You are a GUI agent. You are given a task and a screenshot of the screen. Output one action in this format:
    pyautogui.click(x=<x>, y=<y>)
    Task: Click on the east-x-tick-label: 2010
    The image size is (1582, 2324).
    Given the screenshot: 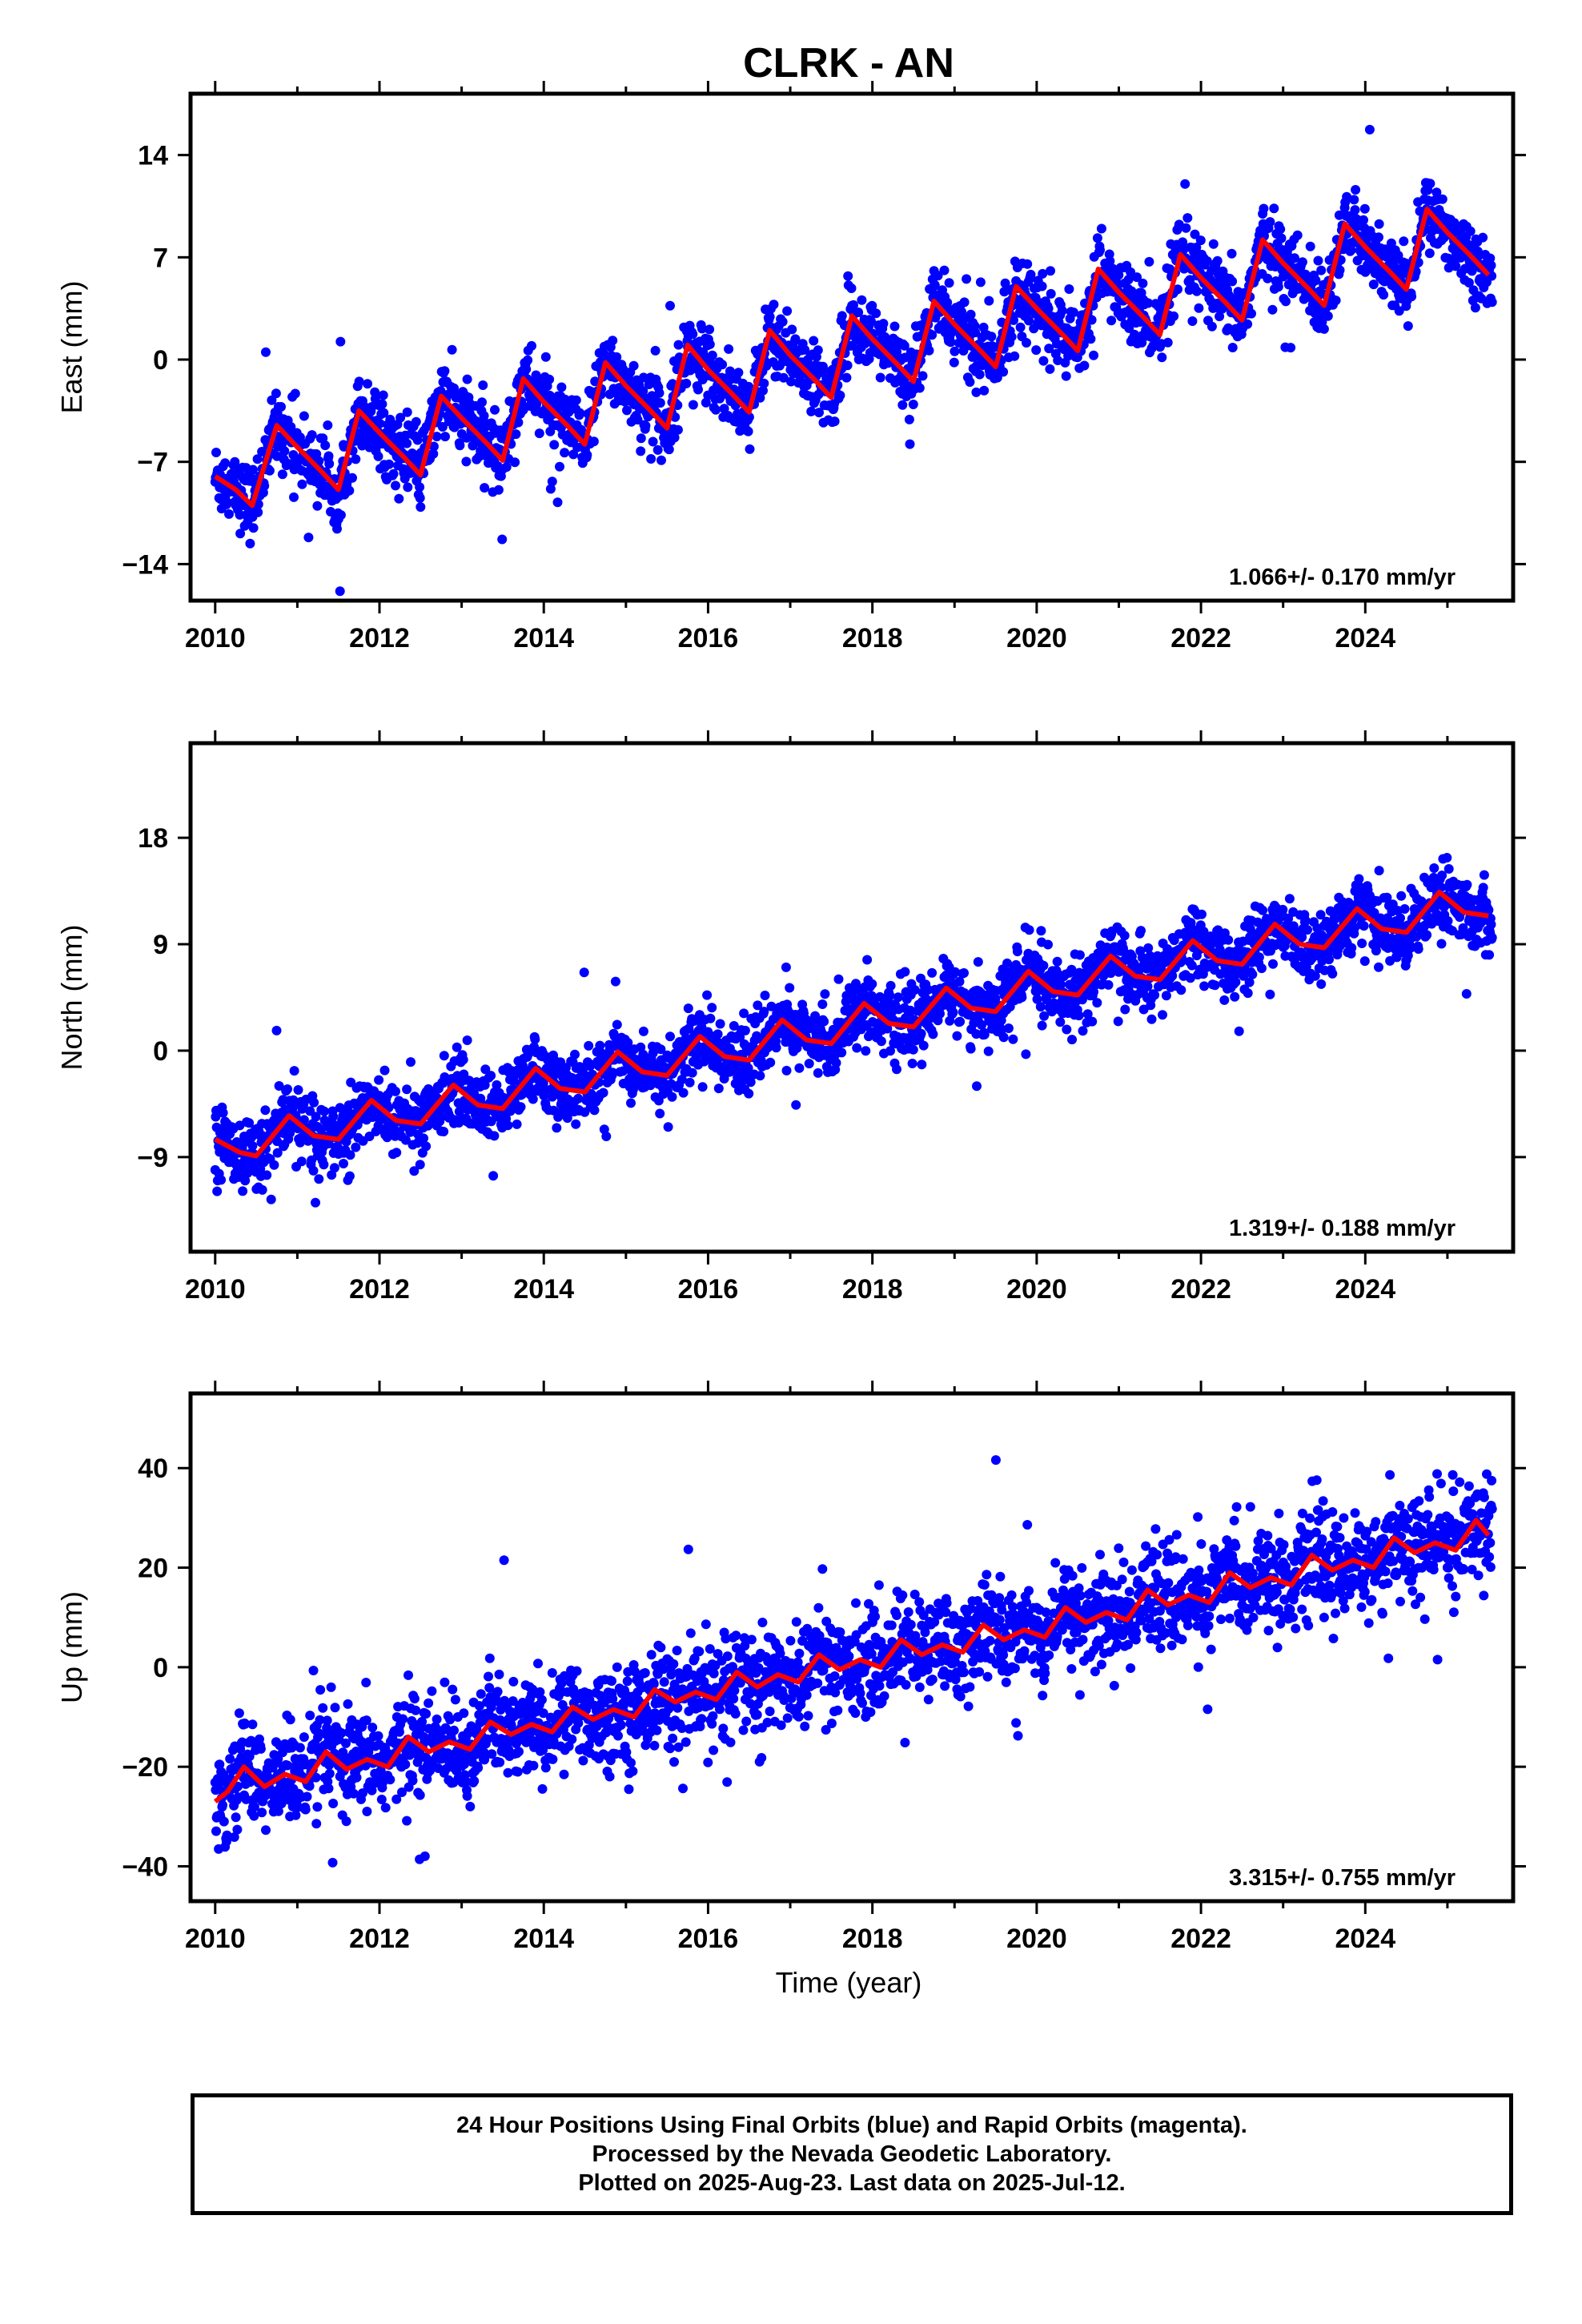 What is the action you would take?
    pyautogui.click(x=215, y=638)
    